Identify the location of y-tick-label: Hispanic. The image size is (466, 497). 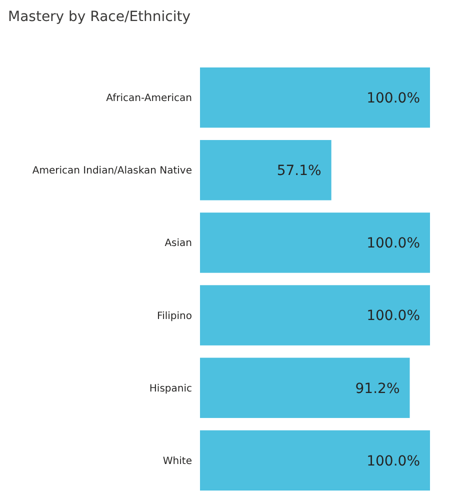
(170, 388).